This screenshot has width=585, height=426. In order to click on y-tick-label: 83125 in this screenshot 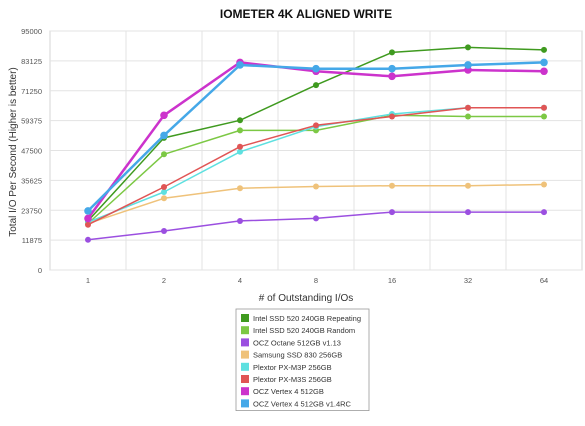, I will do `click(31, 61)`.